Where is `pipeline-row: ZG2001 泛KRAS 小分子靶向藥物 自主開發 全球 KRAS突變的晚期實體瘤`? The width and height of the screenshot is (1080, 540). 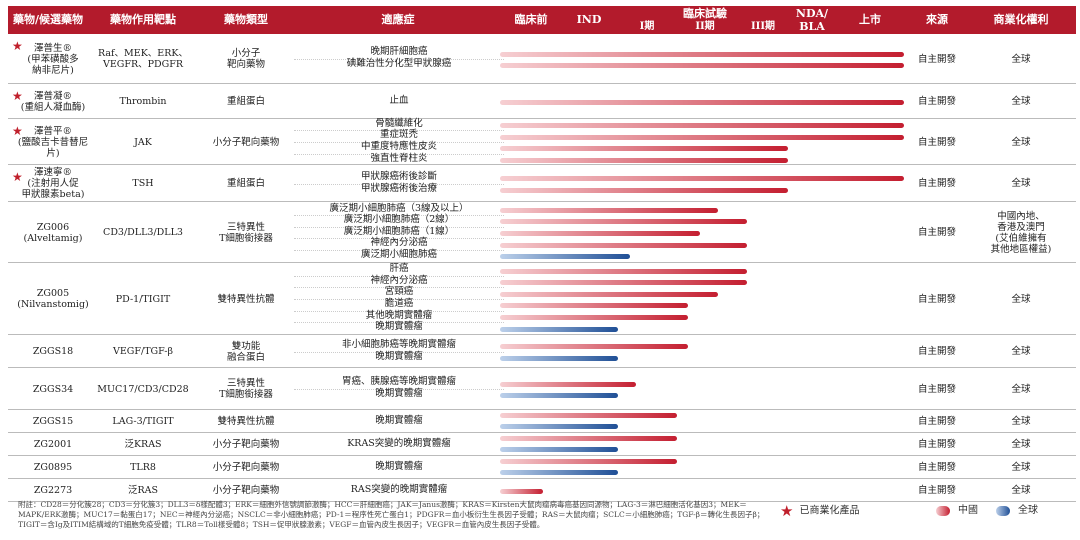
pipeline-row: ZG2001 泛KRAS 小分子靶向藥物 自主開發 全球 KRAS突變的晚期實體瘤 is located at coordinates (542, 444).